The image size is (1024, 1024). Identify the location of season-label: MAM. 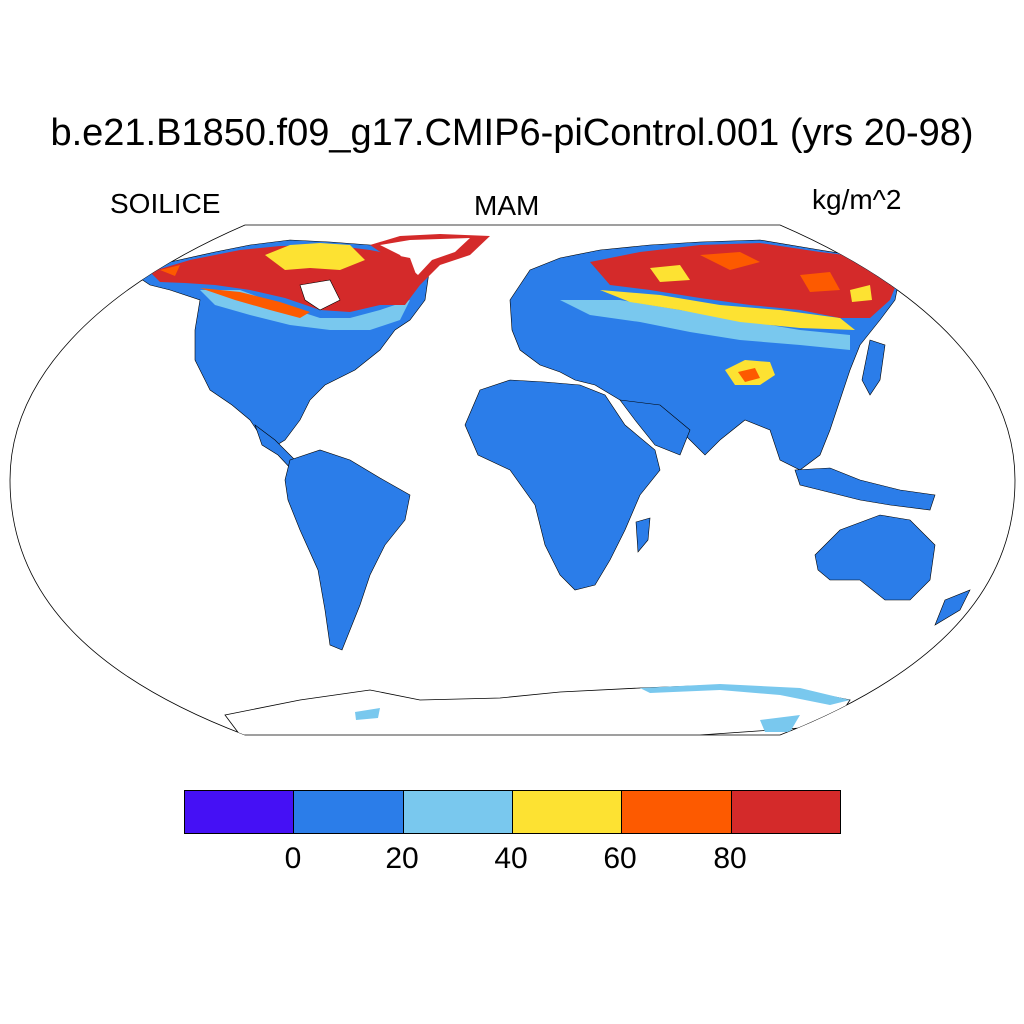
(507, 205).